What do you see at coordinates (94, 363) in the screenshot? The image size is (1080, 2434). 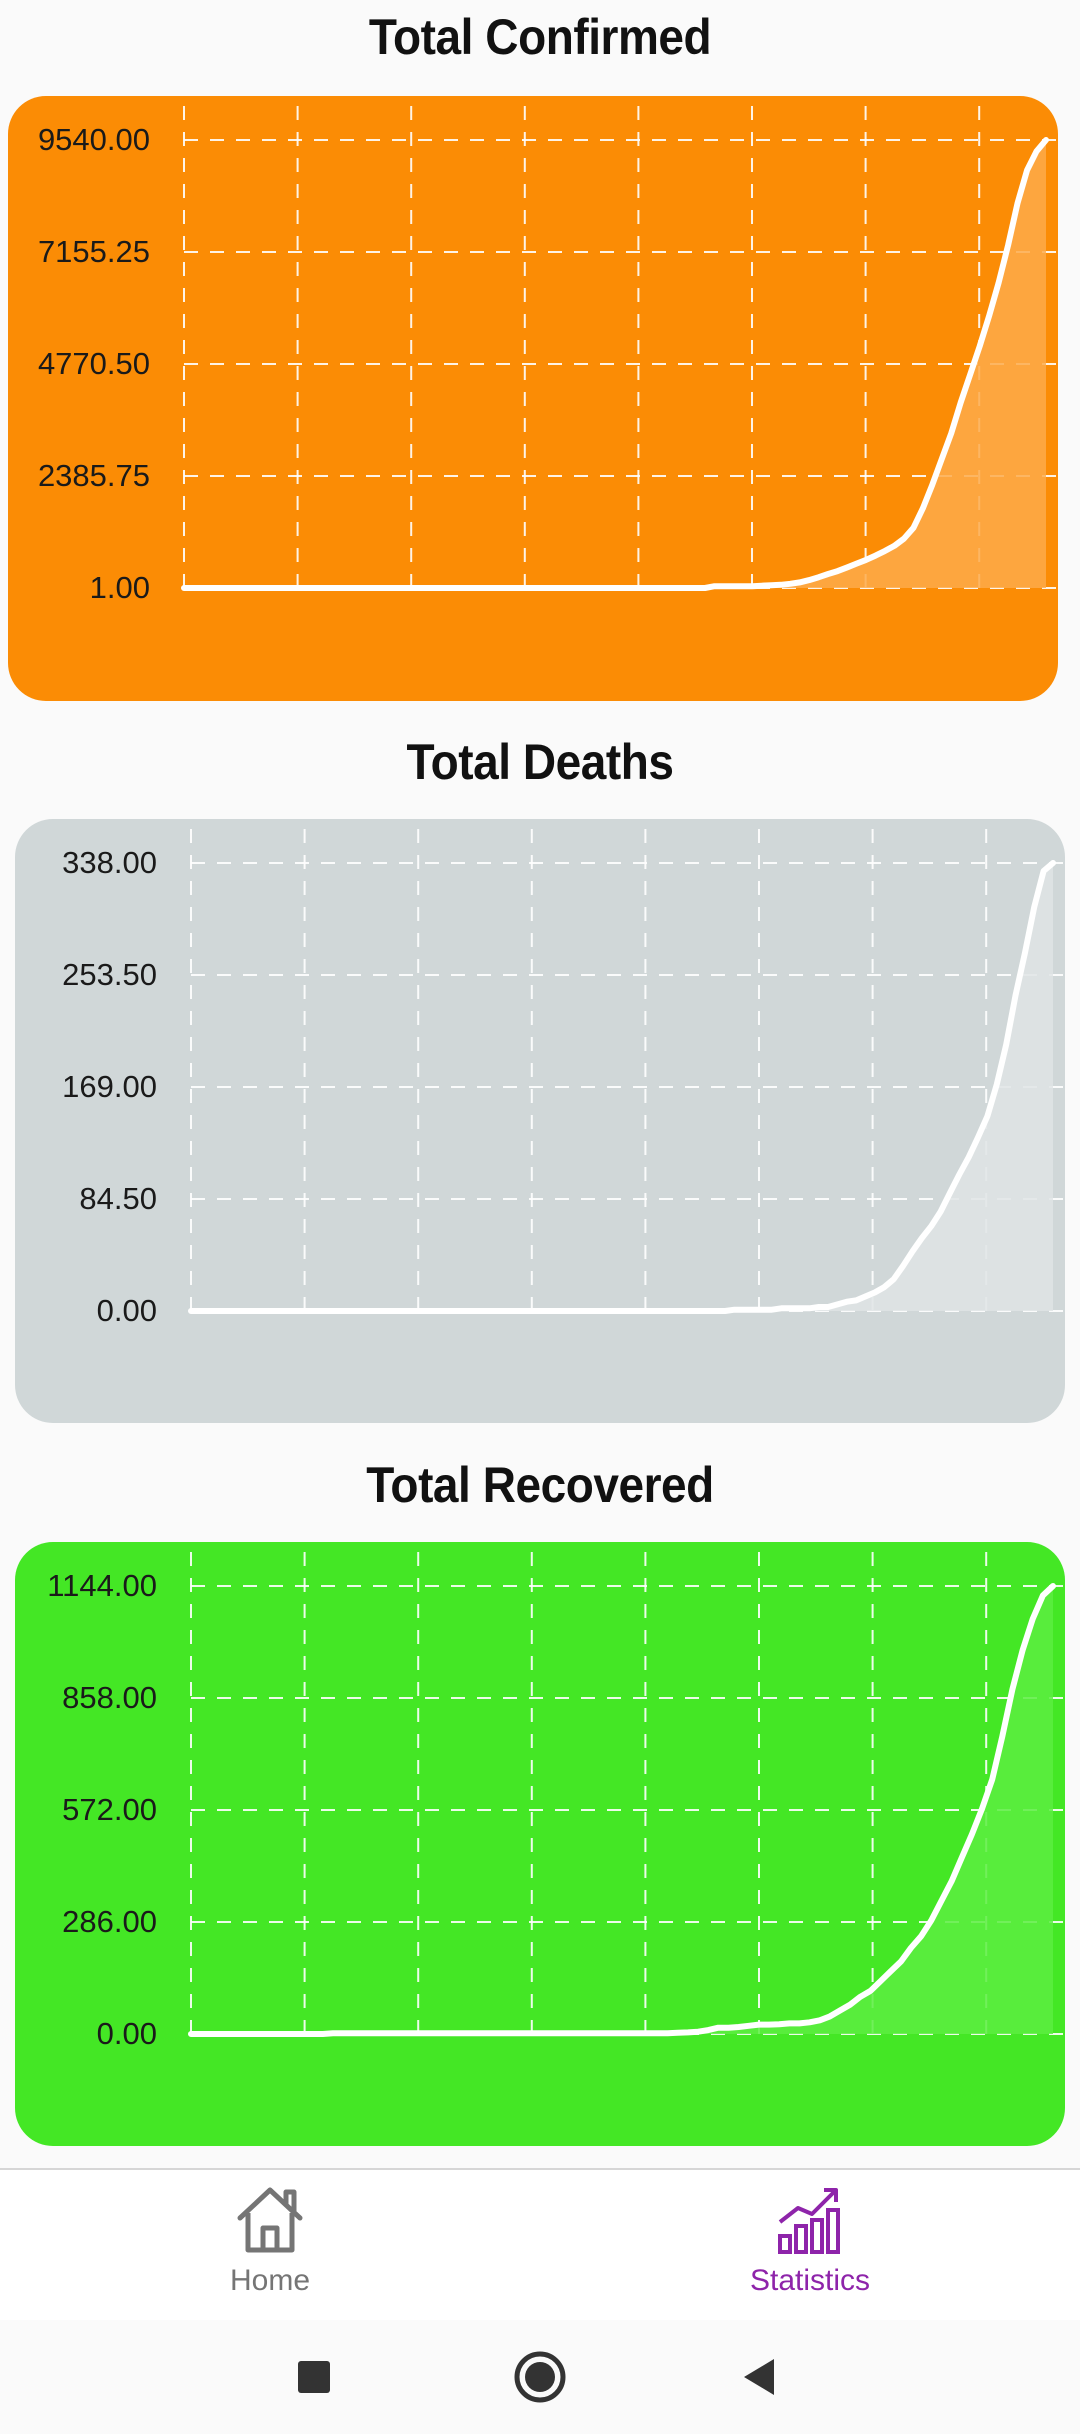 I see `y-tick-label: 4770.50` at bounding box center [94, 363].